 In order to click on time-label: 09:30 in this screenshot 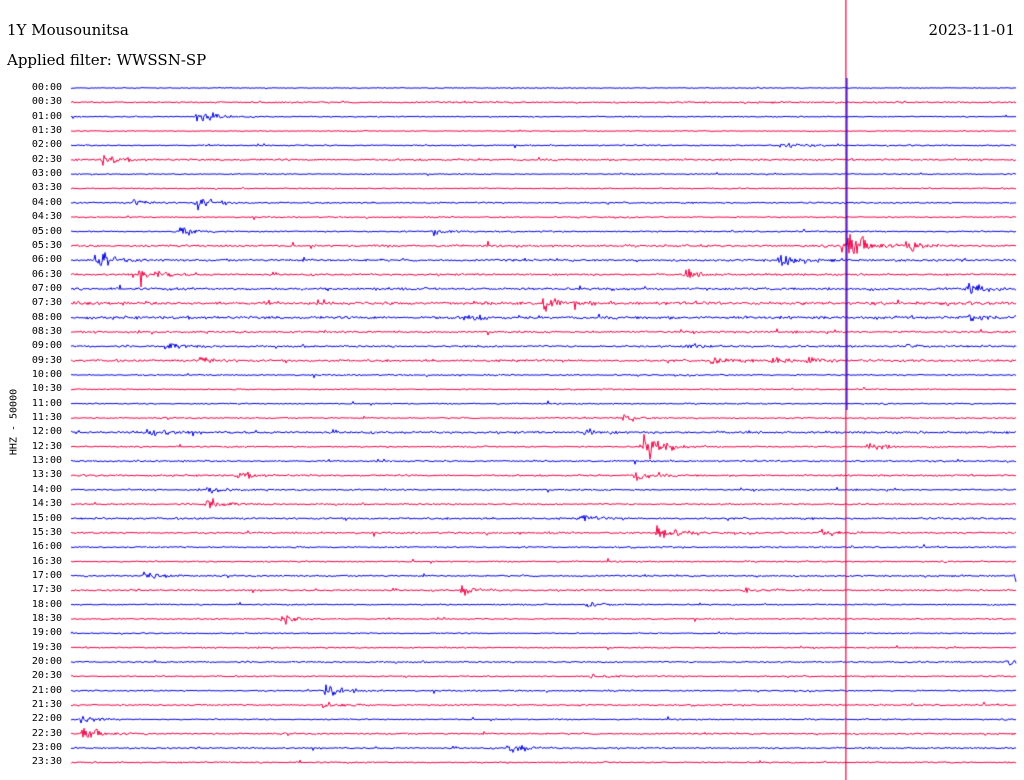, I will do `click(46, 360)`.